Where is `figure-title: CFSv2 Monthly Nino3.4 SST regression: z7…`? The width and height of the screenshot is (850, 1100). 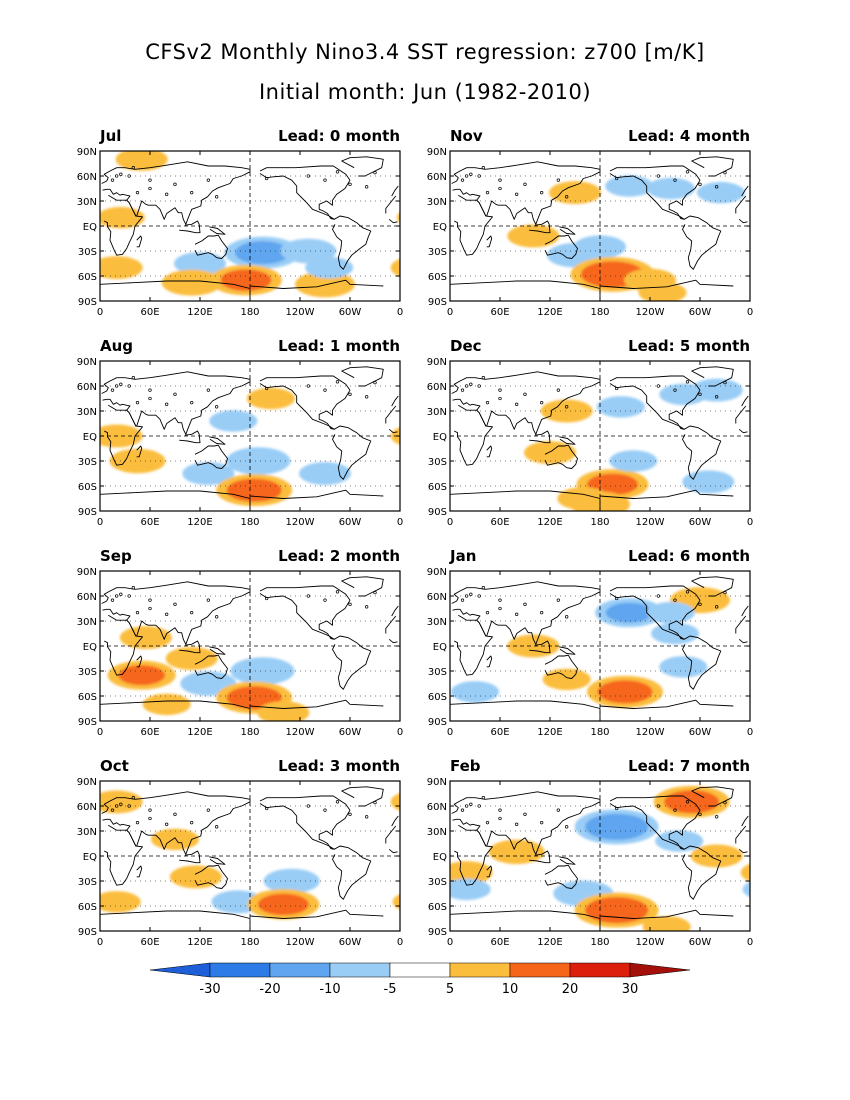
figure-title: CFSv2 Monthly Nino3.4 SST regression: z7… is located at coordinates (425, 52).